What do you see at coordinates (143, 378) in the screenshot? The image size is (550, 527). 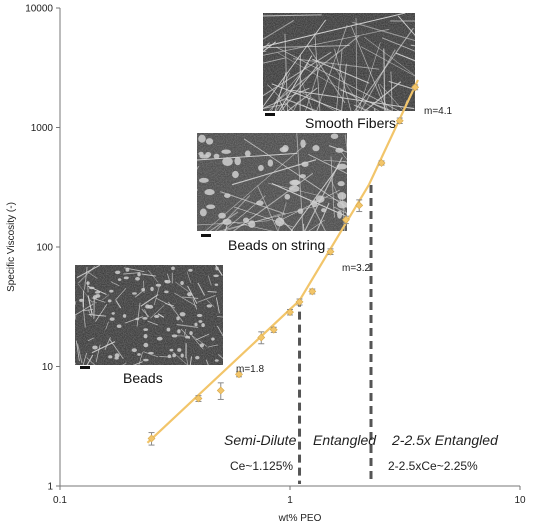 I see `inset-label-beads: Beads` at bounding box center [143, 378].